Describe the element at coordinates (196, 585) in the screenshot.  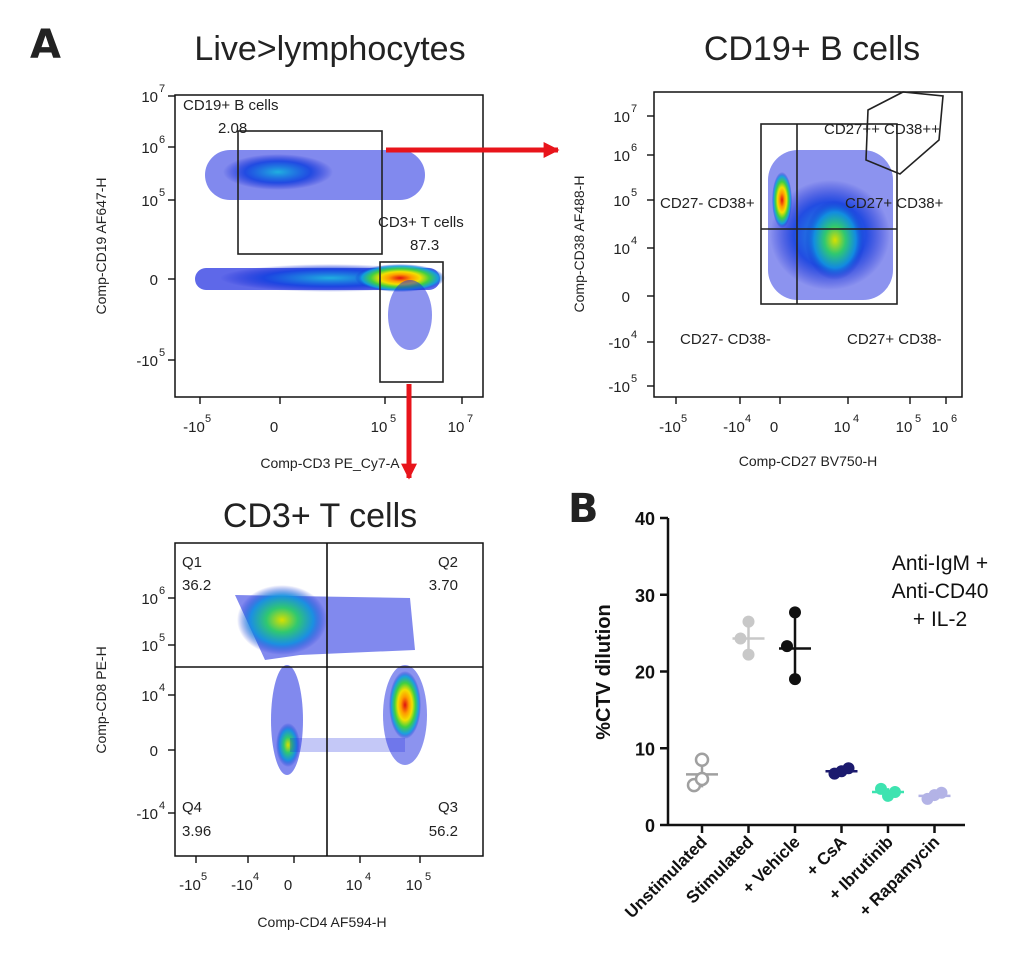
I see `quadrant-value: 36.2` at that location.